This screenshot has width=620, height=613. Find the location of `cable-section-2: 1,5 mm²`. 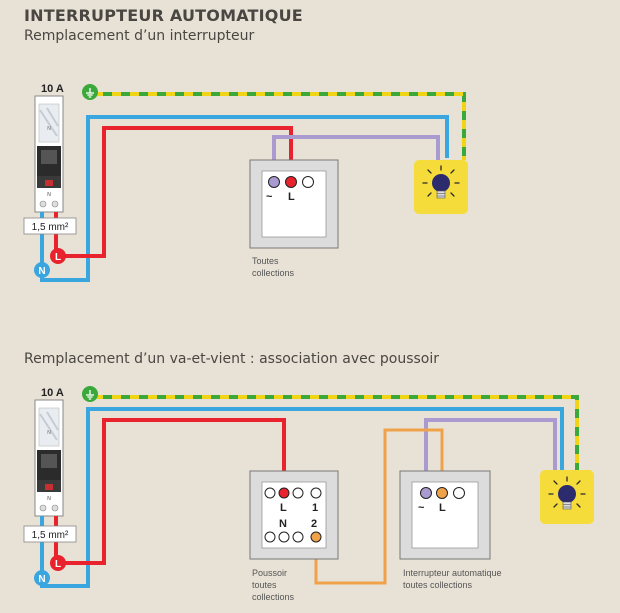

cable-section-2: 1,5 mm² is located at coordinates (50, 535).